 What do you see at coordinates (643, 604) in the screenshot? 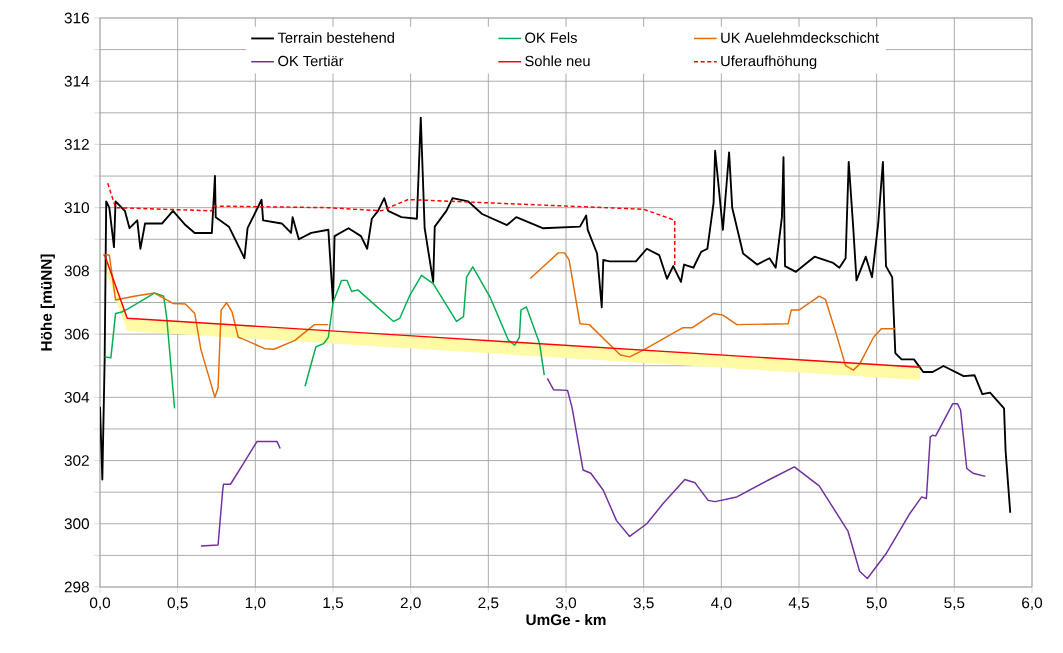
I see `x-tick-label: 3,5` at bounding box center [643, 604].